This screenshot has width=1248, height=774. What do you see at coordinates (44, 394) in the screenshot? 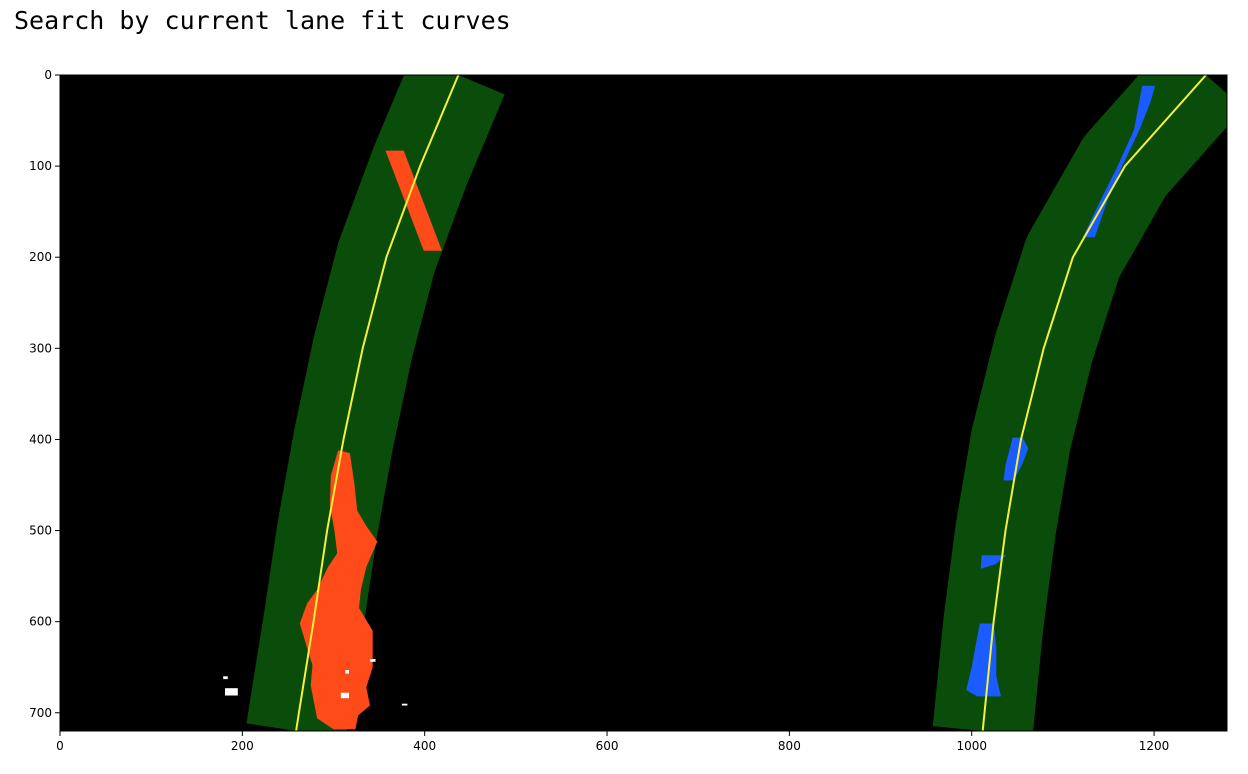
I see `y-axis: 0 100 200 300 400 500 600 700` at bounding box center [44, 394].